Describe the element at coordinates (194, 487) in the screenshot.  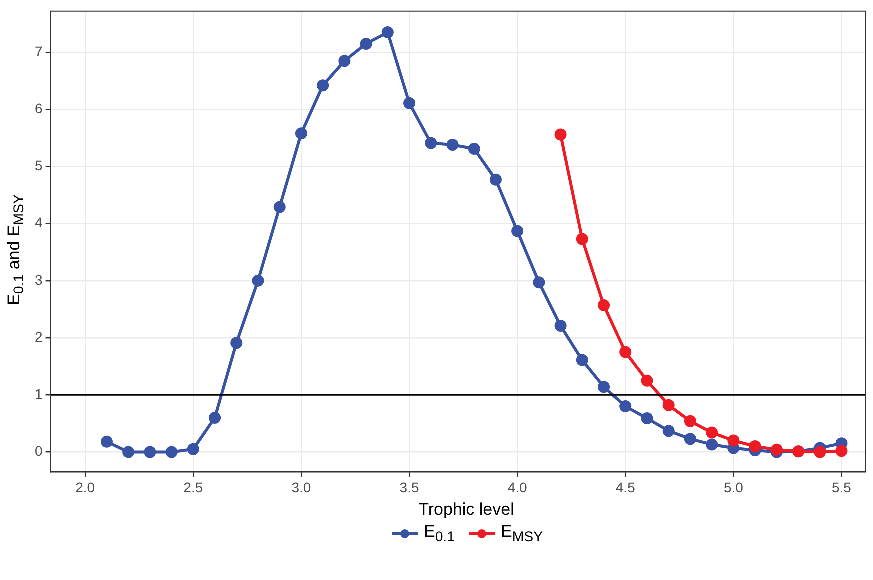
I see `x-tick-label: 2.5` at that location.